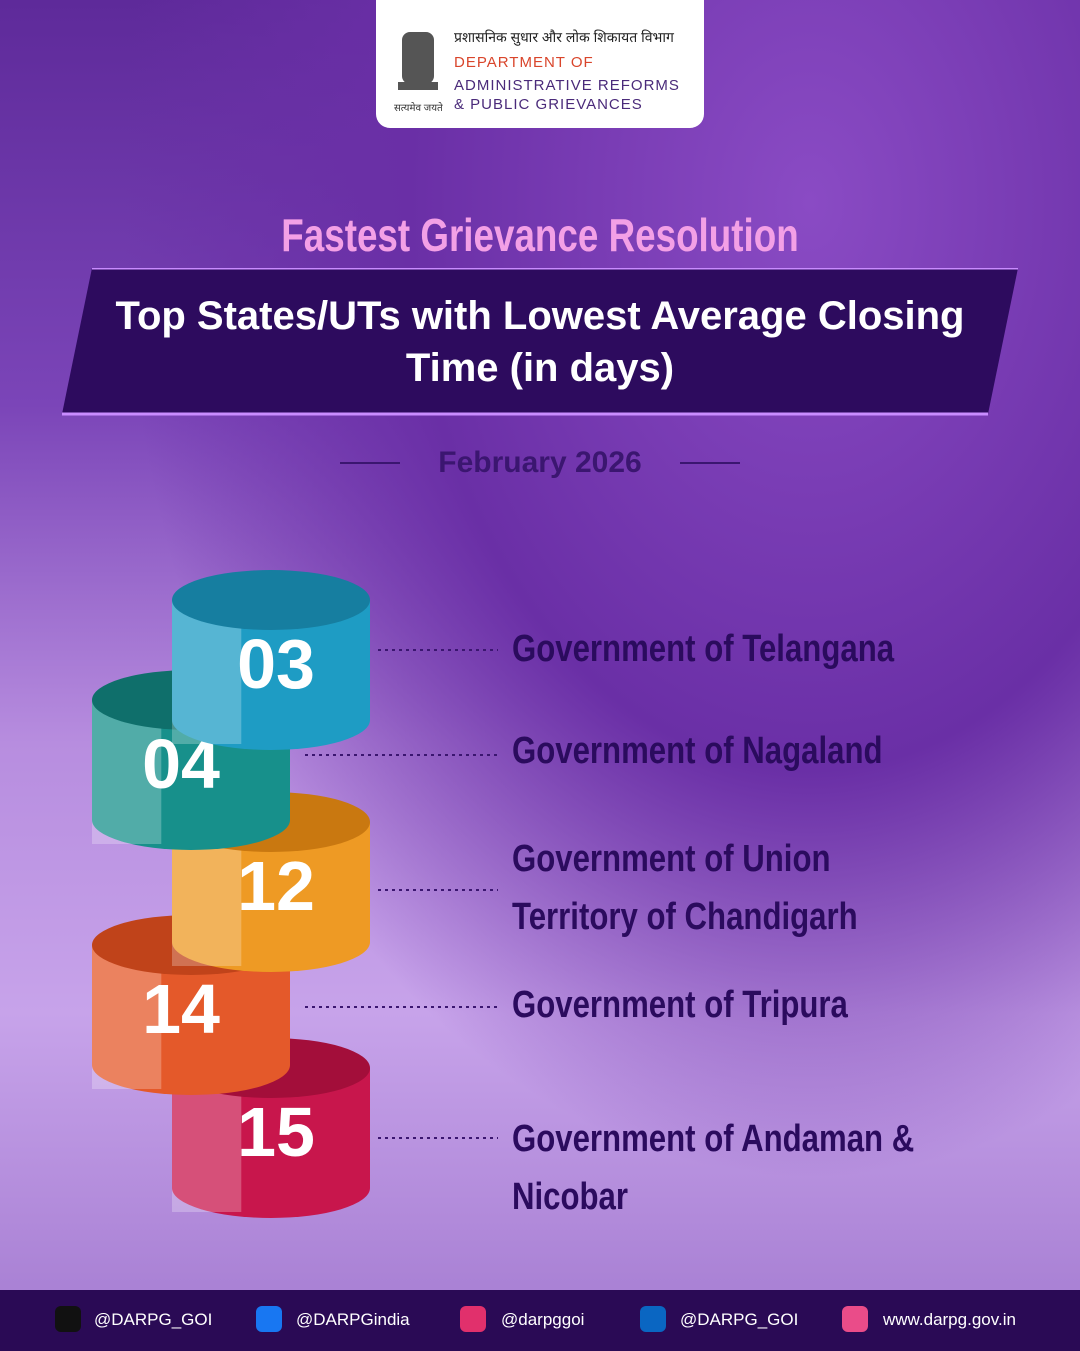  I want to click on banner, so click(540, 342).